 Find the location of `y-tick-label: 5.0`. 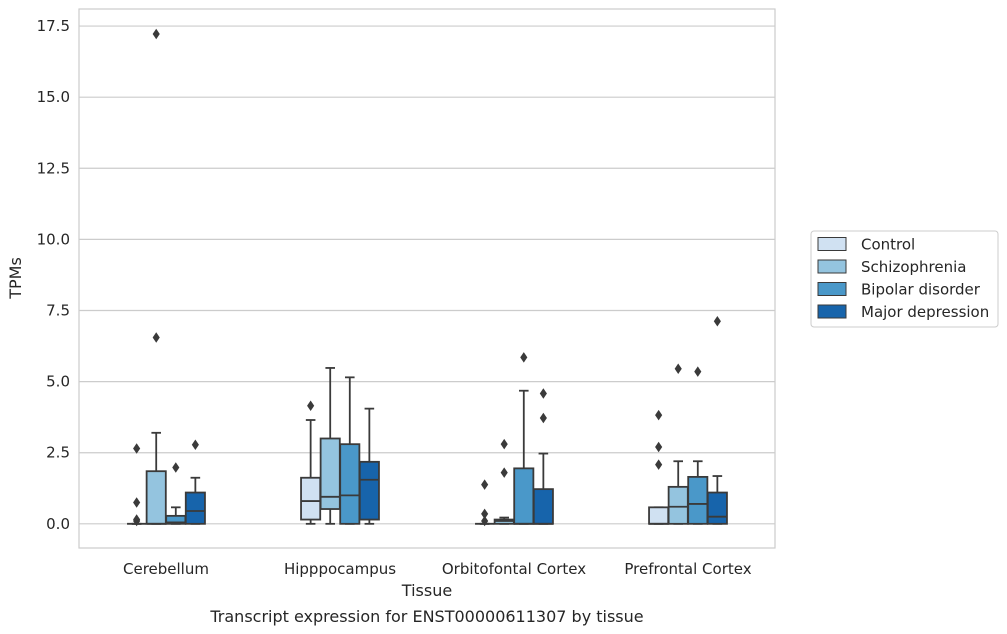

y-tick-label: 5.0 is located at coordinates (58, 382).